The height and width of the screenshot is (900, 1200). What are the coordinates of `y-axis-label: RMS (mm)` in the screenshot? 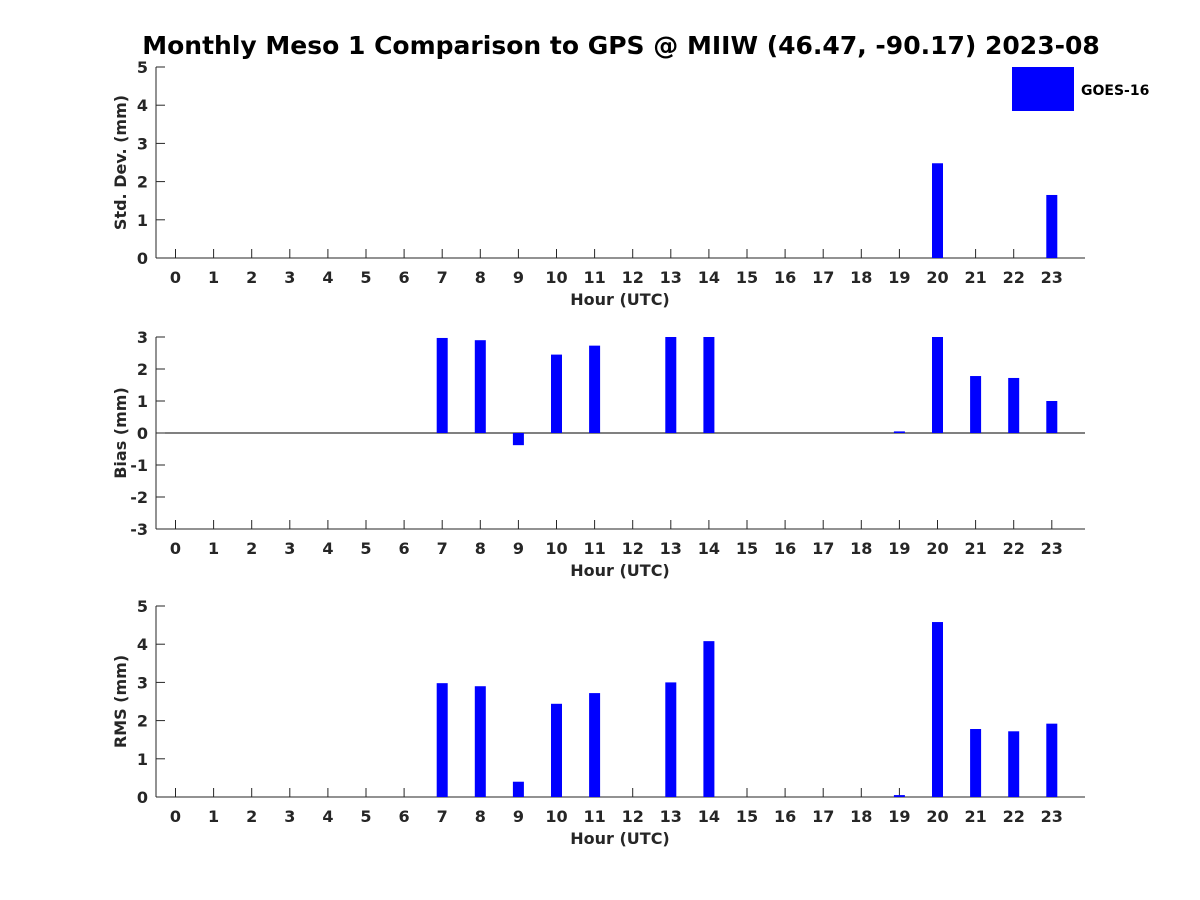 It's located at (120, 701).